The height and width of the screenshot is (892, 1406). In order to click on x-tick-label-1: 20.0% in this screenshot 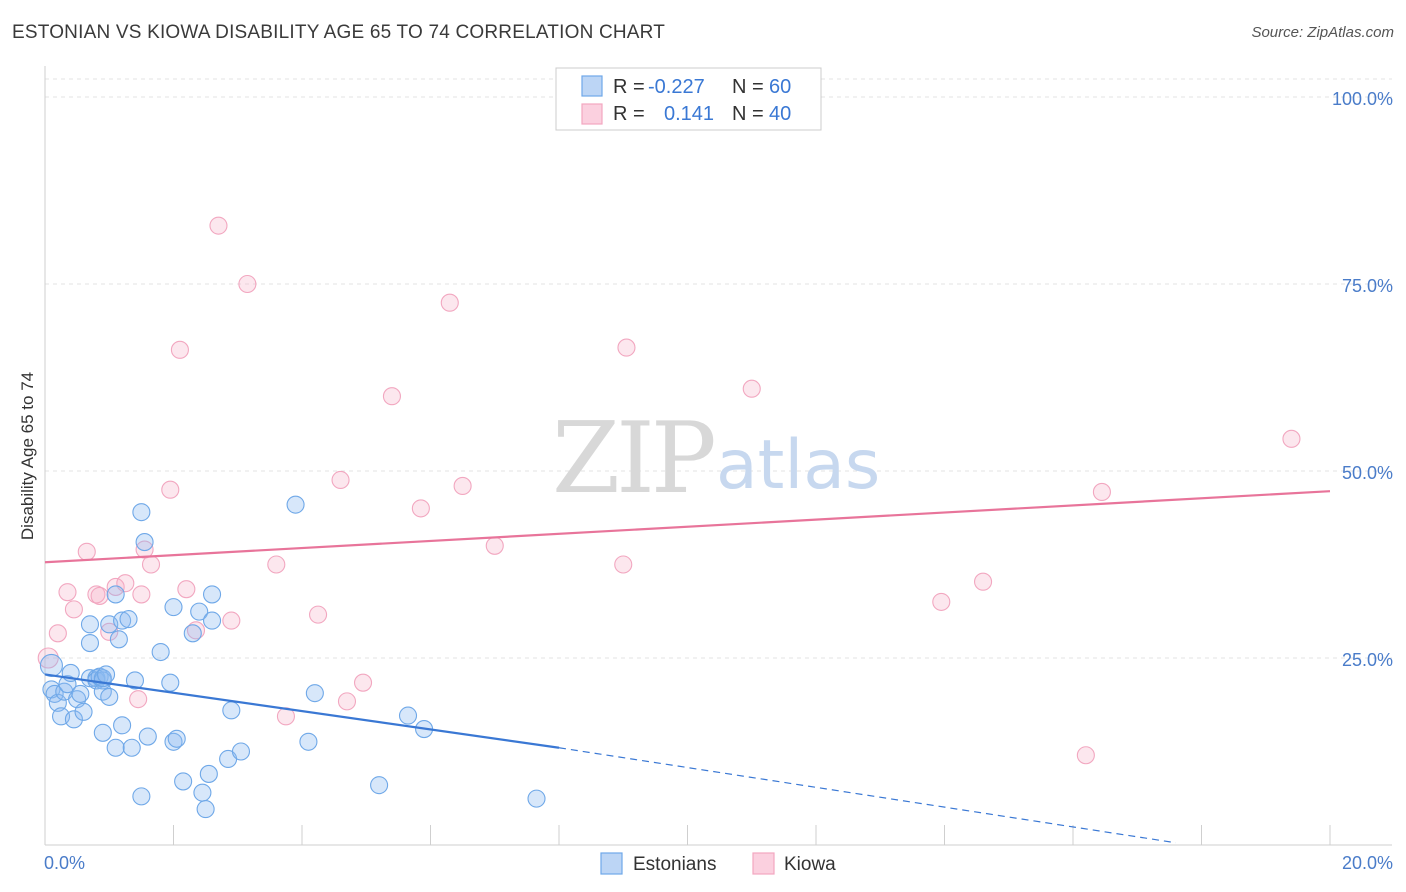, I will do `click(1367, 863)`.